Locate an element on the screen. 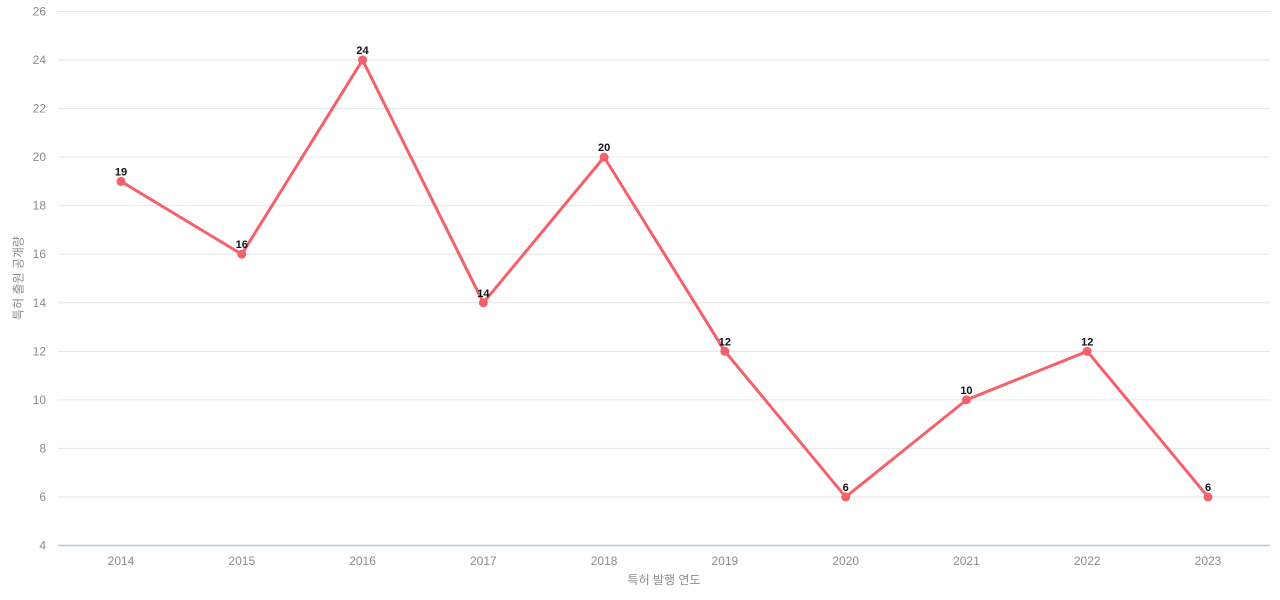 This screenshot has width=1280, height=600. x-tick-label: 2021 is located at coordinates (966, 561).